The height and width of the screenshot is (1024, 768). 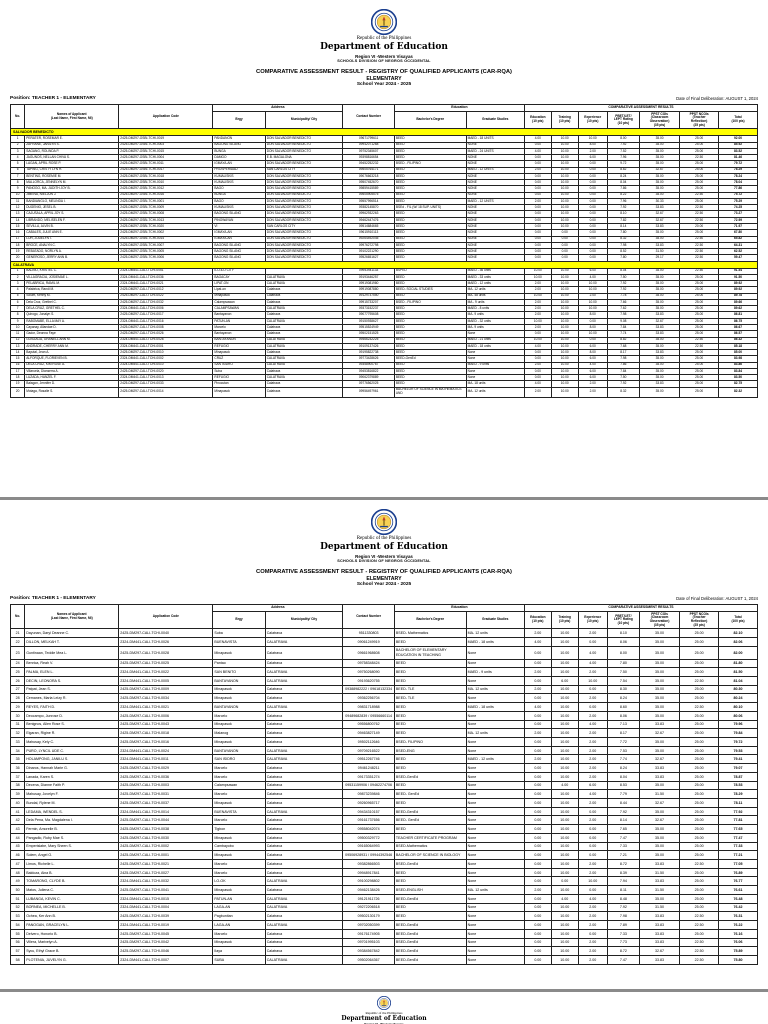 I want to click on republic-line: Republic of the Philippines, so click(x=384, y=538).